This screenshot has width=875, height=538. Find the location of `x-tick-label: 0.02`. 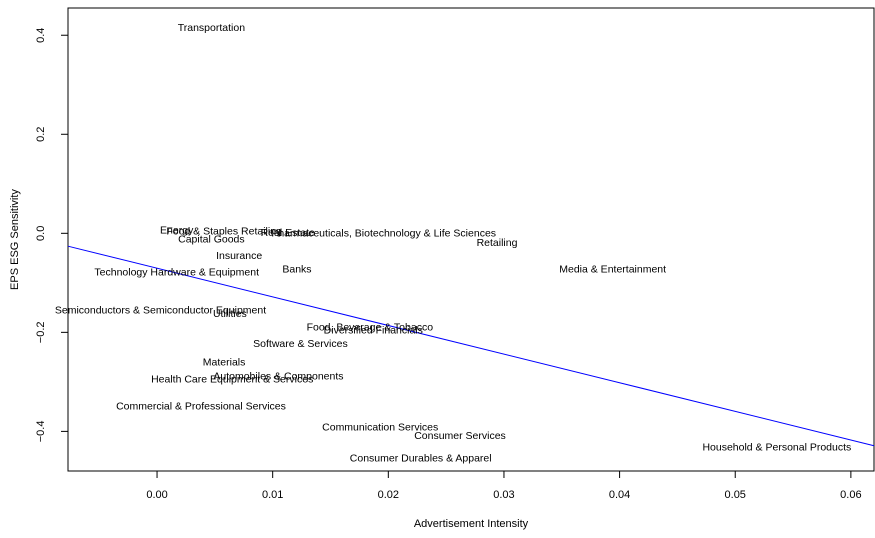

x-tick-label: 0.02 is located at coordinates (388, 495).